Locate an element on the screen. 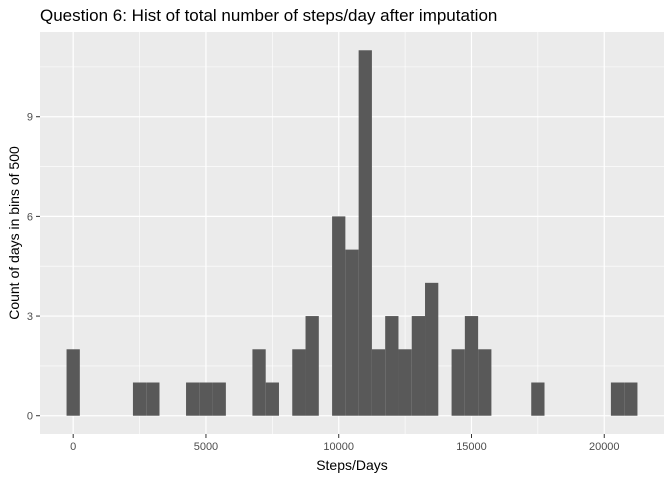  x-tick-label: 0 is located at coordinates (73, 447).